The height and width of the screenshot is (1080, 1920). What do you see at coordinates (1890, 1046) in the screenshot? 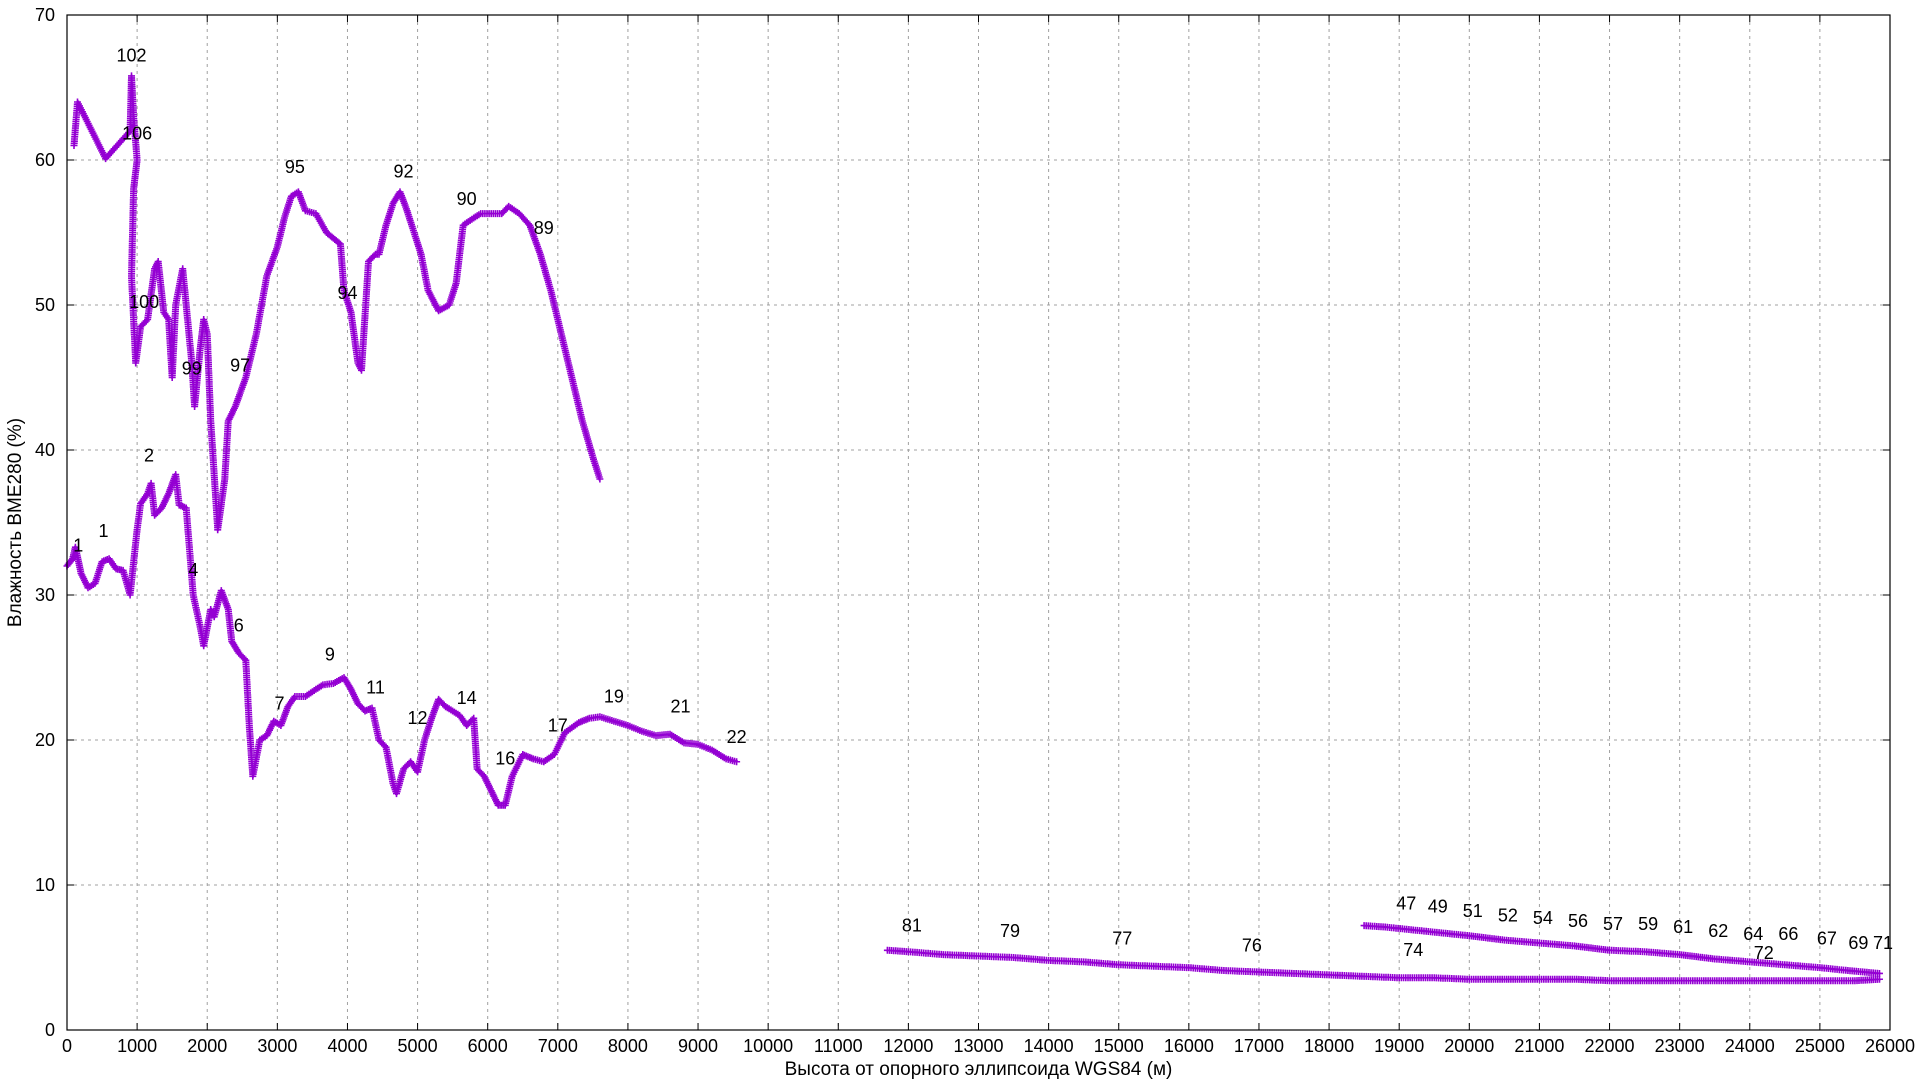
I see `x-tick-label: 26000` at bounding box center [1890, 1046].